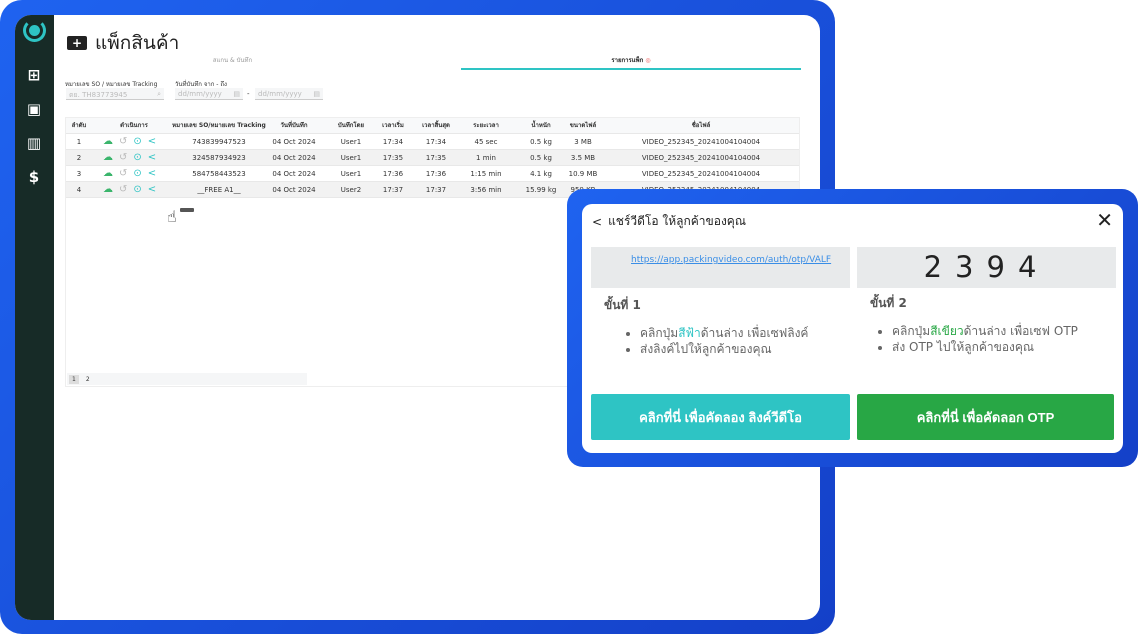 This screenshot has width=1138, height=634. I want to click on column-header: หมายเลข SO/หมายเลข Tracking, so click(219, 125).